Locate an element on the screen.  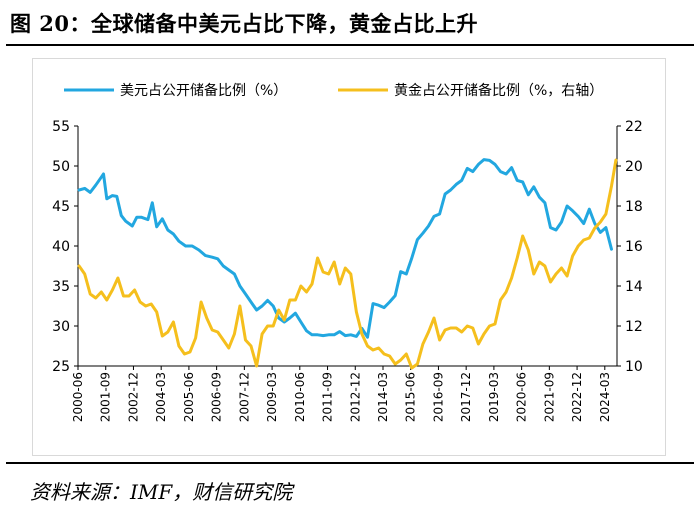
title-divider is located at coordinates (350, 45).